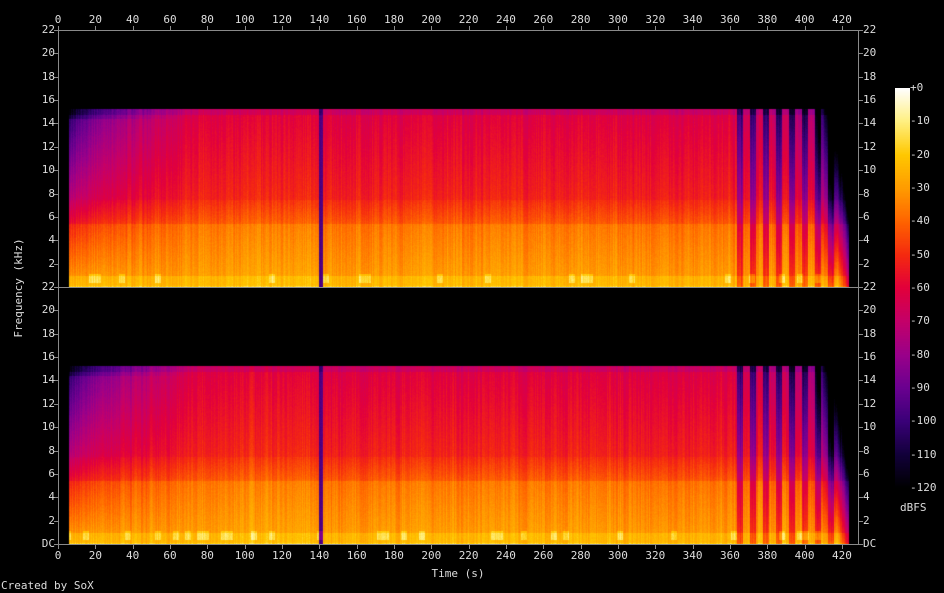 The width and height of the screenshot is (944, 593). I want to click on x-tick-label-bottom: 340, so click(692, 555).